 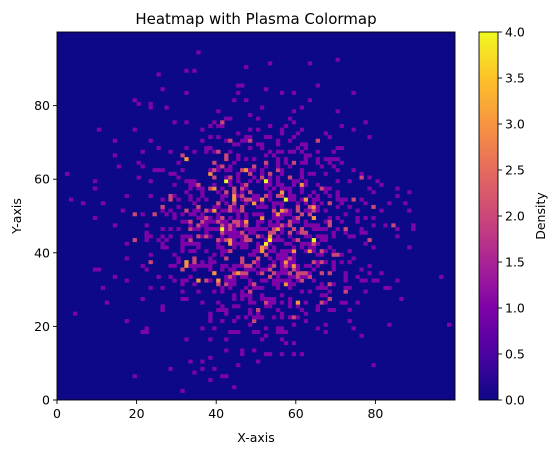 What do you see at coordinates (256, 437) in the screenshot?
I see `x-axis-label: X-axis` at bounding box center [256, 437].